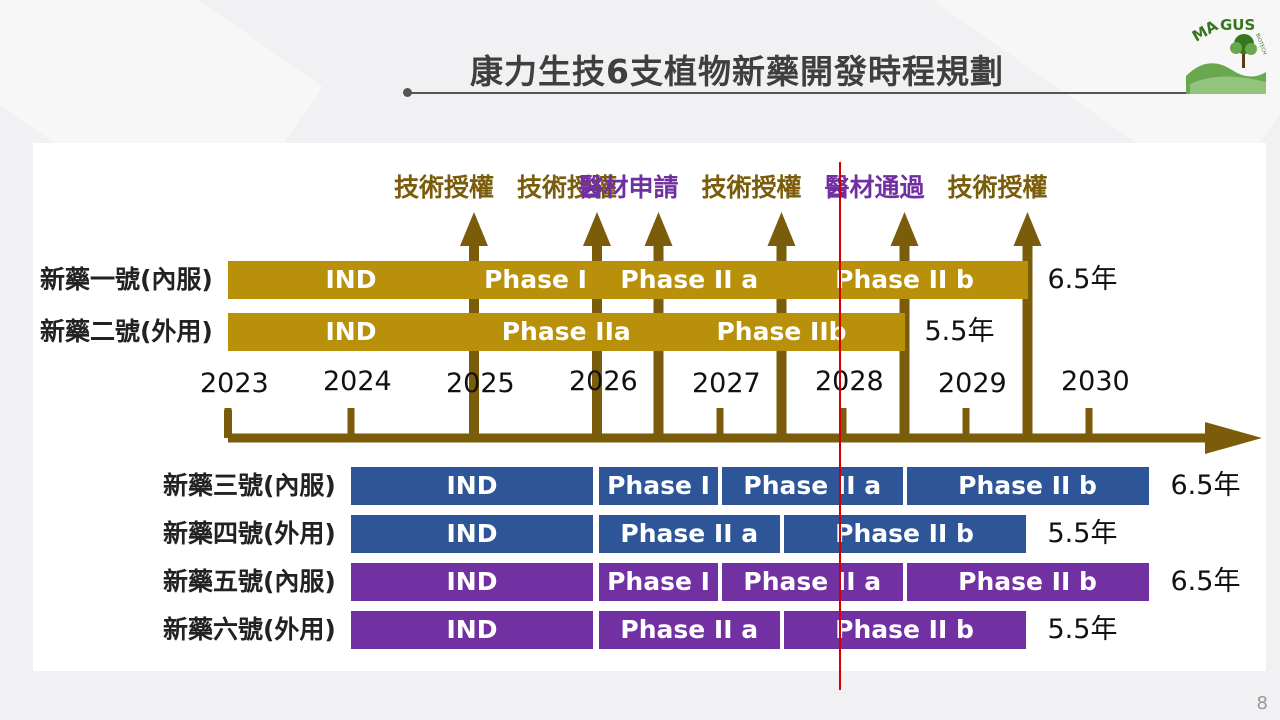 The height and width of the screenshot is (720, 1280). What do you see at coordinates (781, 332) in the screenshot?
I see `phase-bar: Phase IIb` at bounding box center [781, 332].